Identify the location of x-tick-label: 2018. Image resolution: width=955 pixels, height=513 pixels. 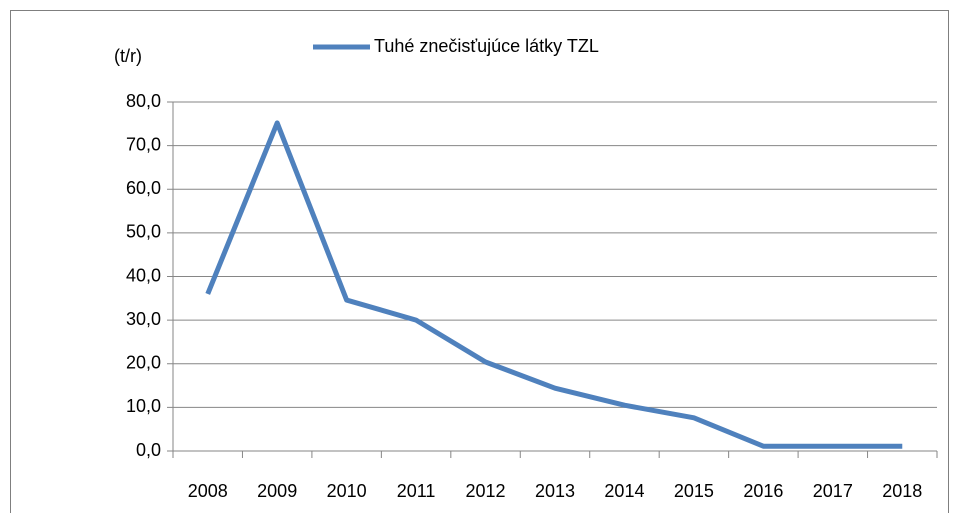
(902, 491).